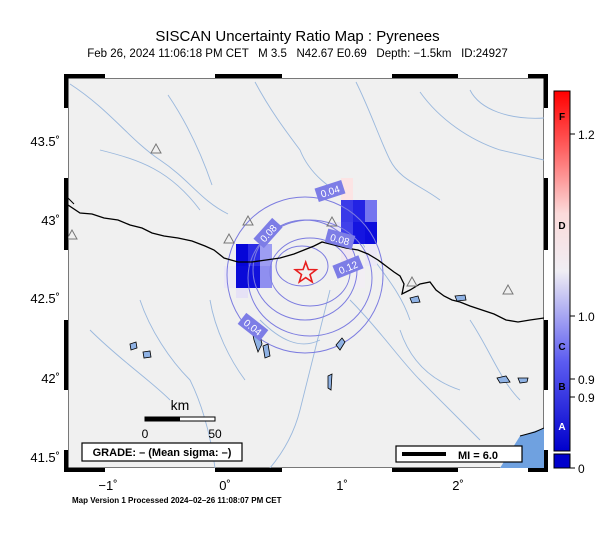 The width and height of the screenshot is (595, 541). I want to click on scale-start: 0, so click(145, 434).